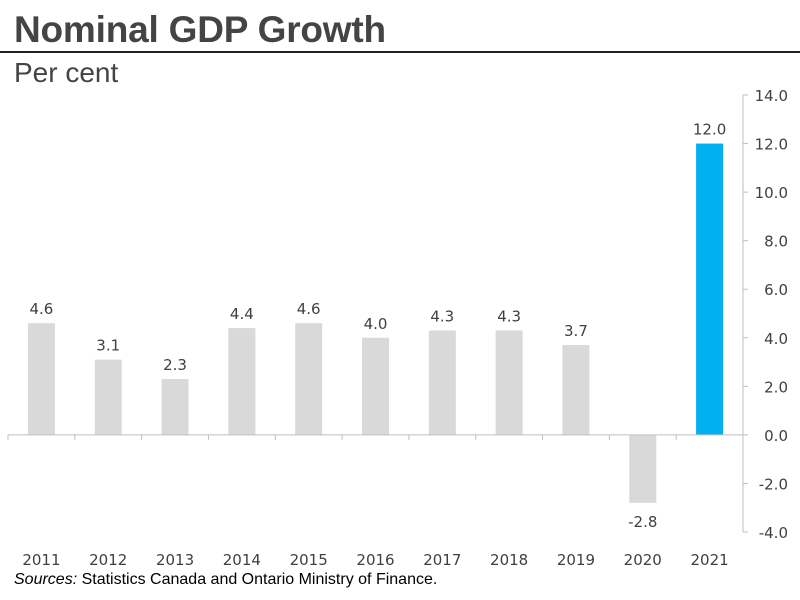 The width and height of the screenshot is (800, 600). Describe the element at coordinates (242, 560) in the screenshot. I see `x-tick-label: 2014` at that location.